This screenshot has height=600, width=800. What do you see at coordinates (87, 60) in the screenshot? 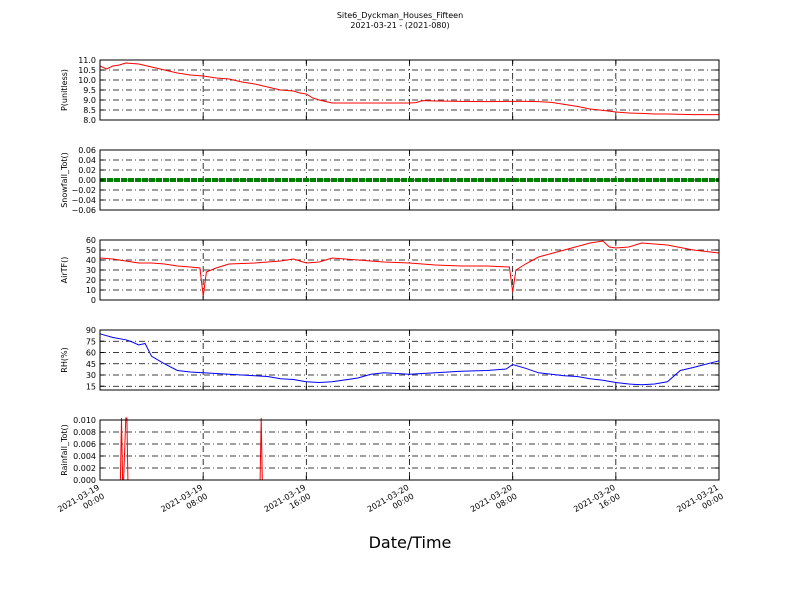
I see `y-tick-label: 11.0` at bounding box center [87, 60].